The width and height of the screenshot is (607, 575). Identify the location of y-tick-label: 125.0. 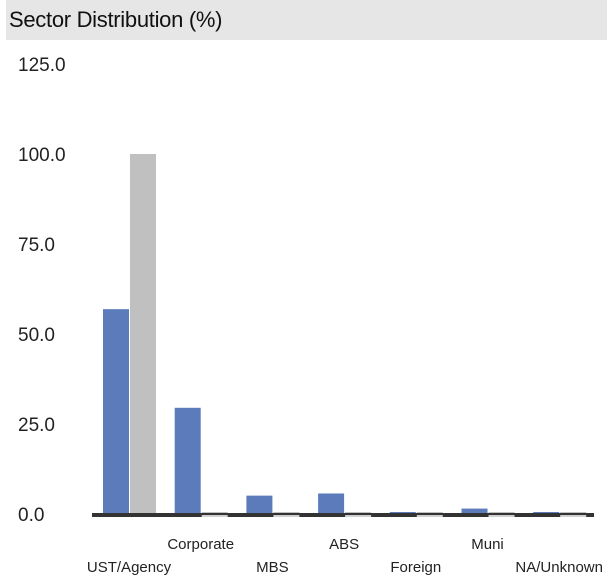
(42, 65).